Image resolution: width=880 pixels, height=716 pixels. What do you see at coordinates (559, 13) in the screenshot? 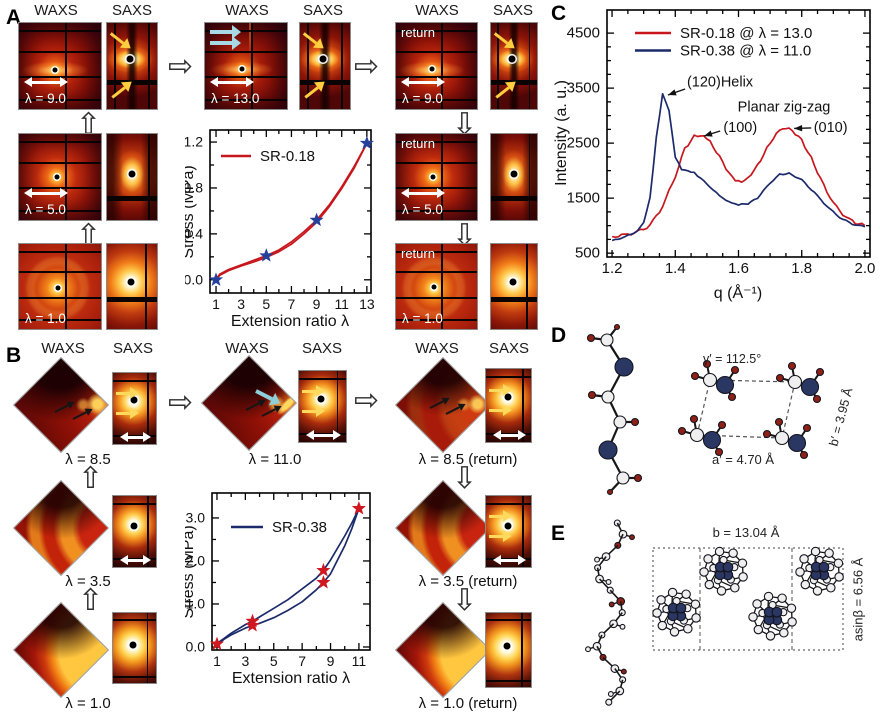
I see `panel-c-label: C` at bounding box center [559, 13].